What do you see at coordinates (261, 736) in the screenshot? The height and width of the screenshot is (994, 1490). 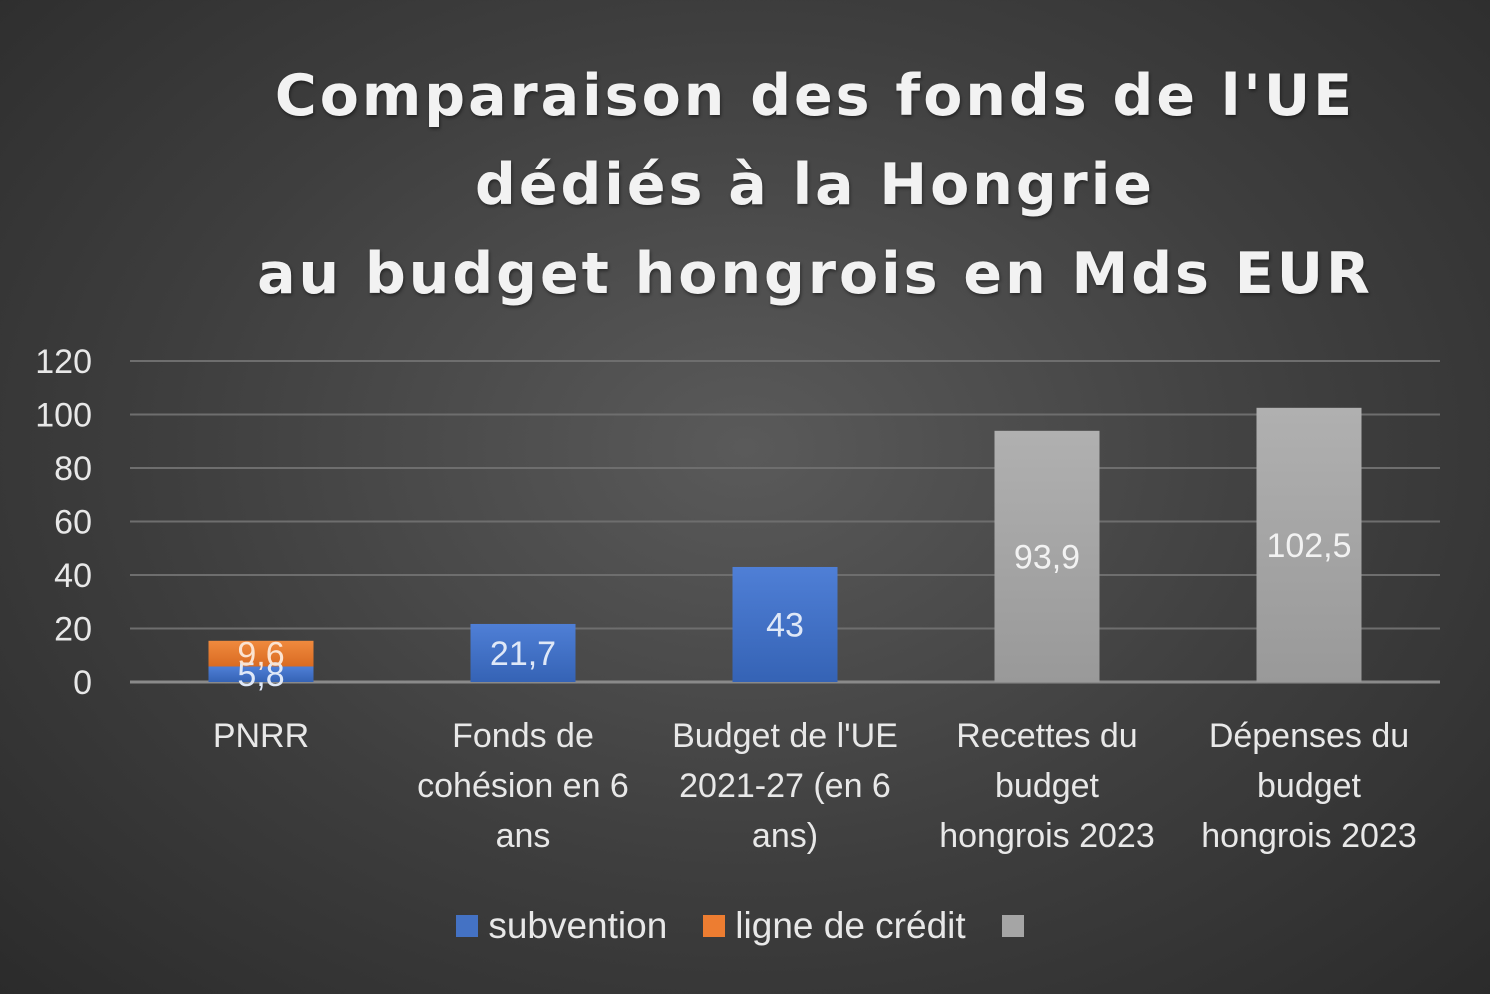 I see `x-category-label: PNRR` at bounding box center [261, 736].